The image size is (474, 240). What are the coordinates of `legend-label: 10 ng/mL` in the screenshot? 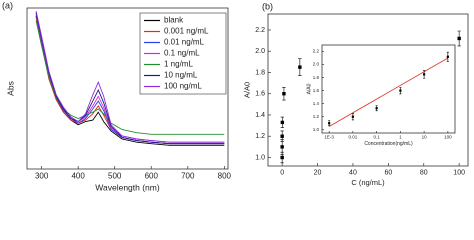 It's located at (181, 75).